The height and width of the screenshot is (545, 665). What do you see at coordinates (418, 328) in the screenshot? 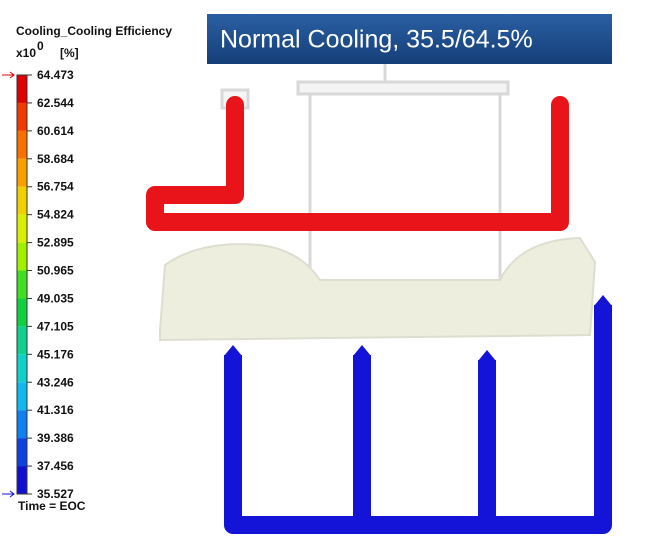
I see `cold-tips` at bounding box center [418, 328].